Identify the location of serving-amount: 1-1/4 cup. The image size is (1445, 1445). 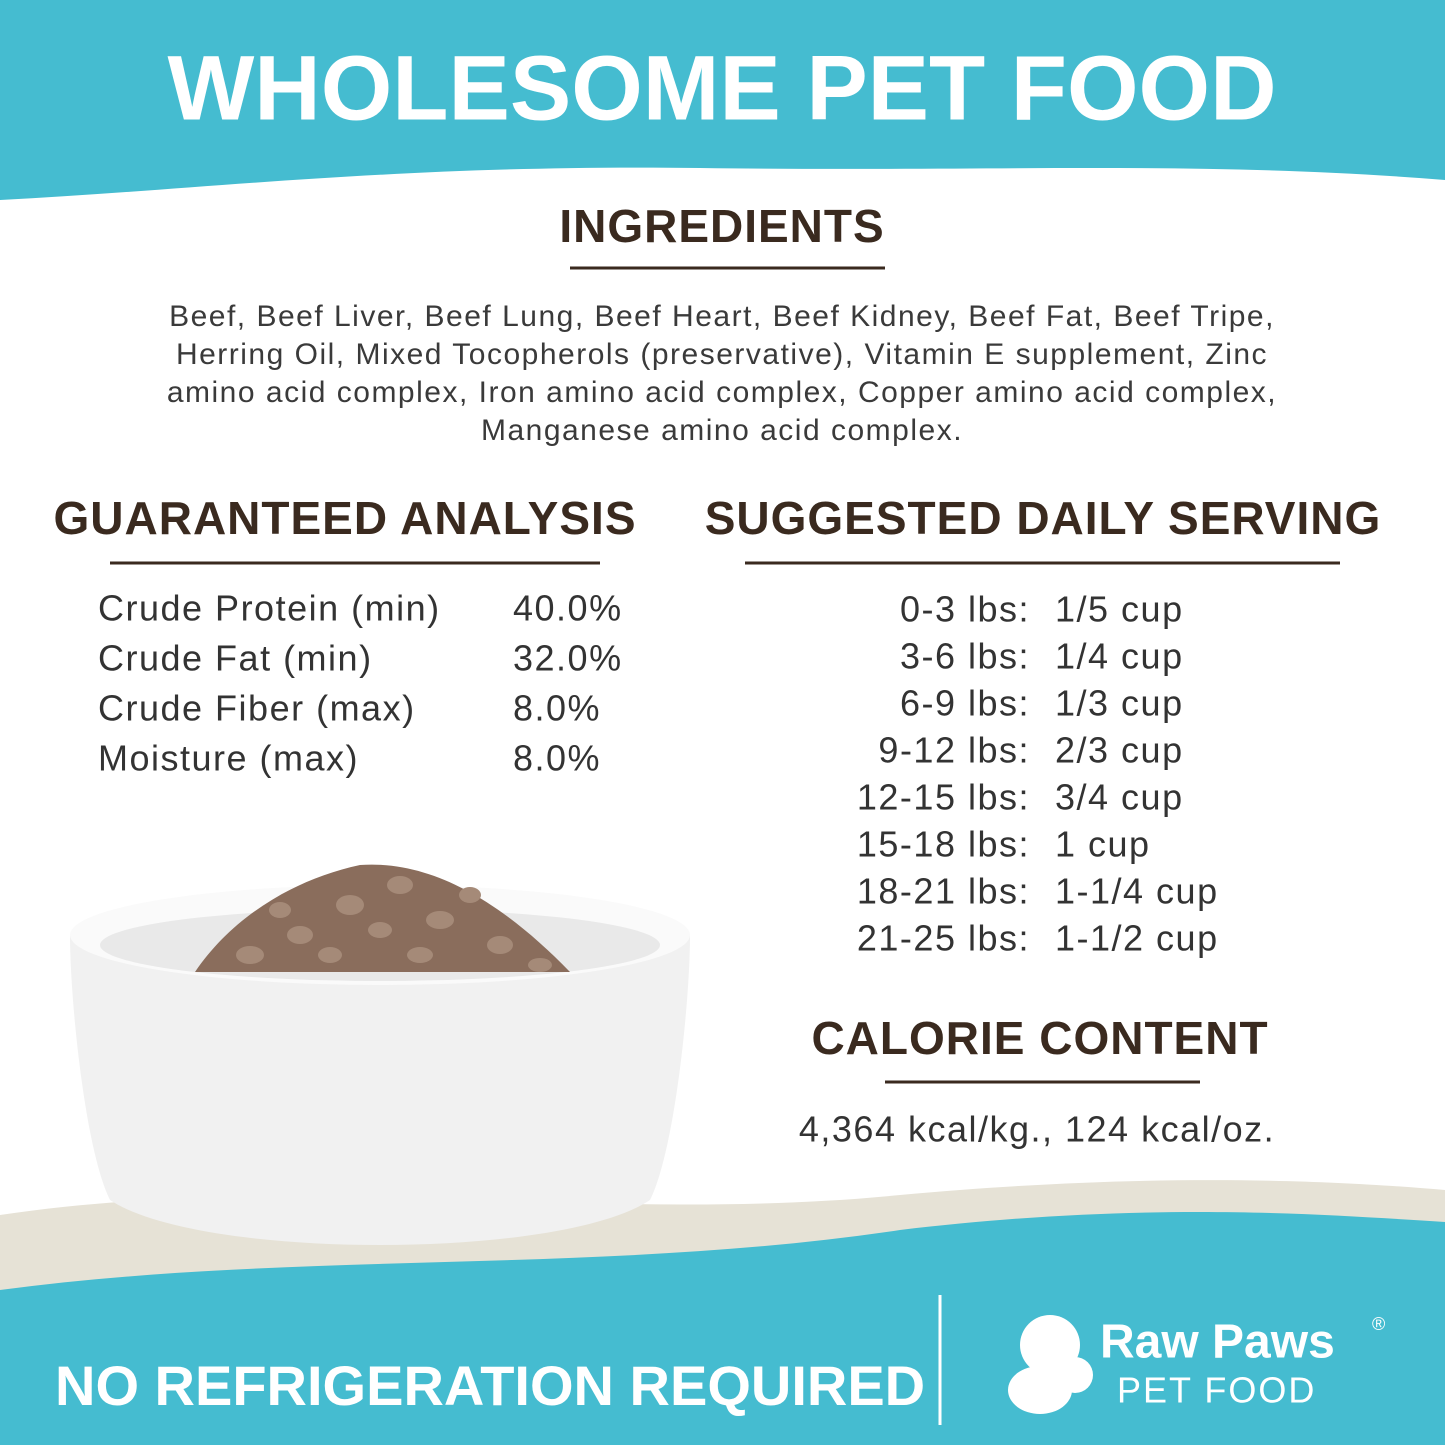
(1137, 891).